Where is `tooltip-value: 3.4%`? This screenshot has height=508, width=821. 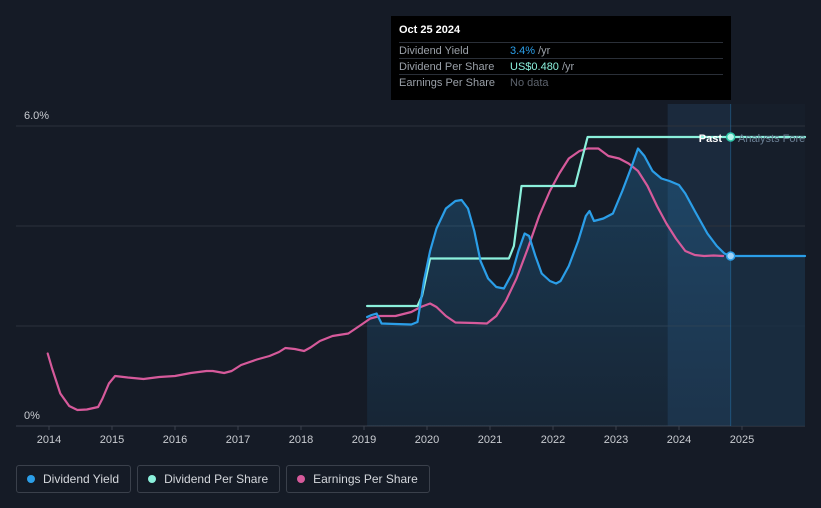 tooltip-value: 3.4% is located at coordinates (523, 50).